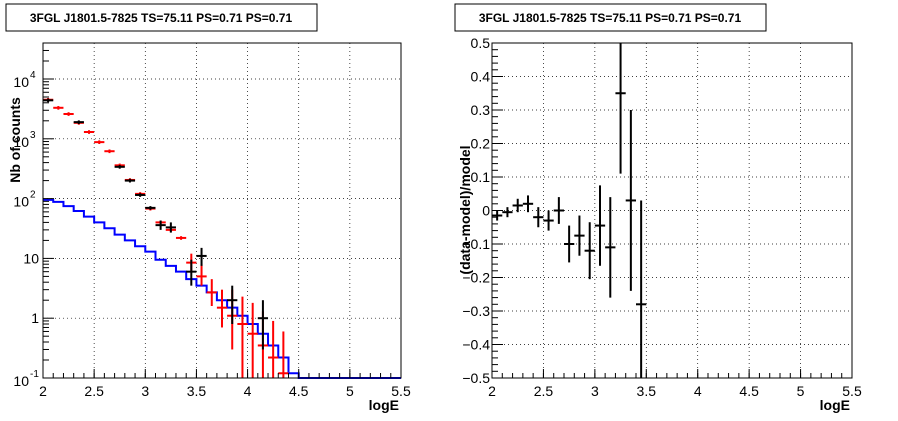  I want to click on left-ylabel: Nb of counts, so click(15, 140).